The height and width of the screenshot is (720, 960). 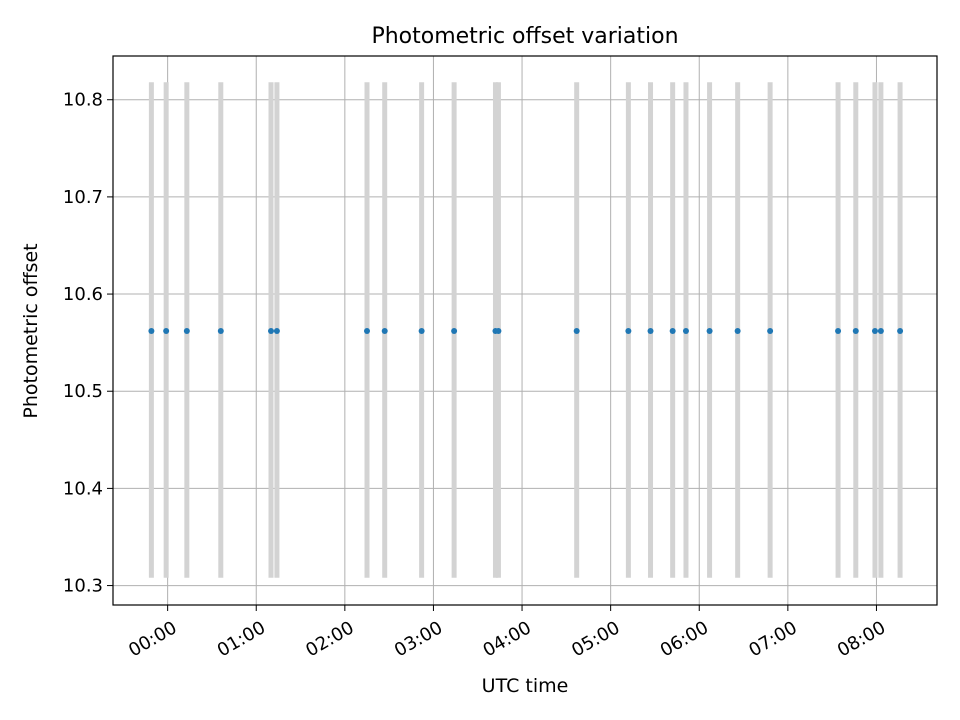 I want to click on y-tick-label: 10.8, so click(x=83, y=100).